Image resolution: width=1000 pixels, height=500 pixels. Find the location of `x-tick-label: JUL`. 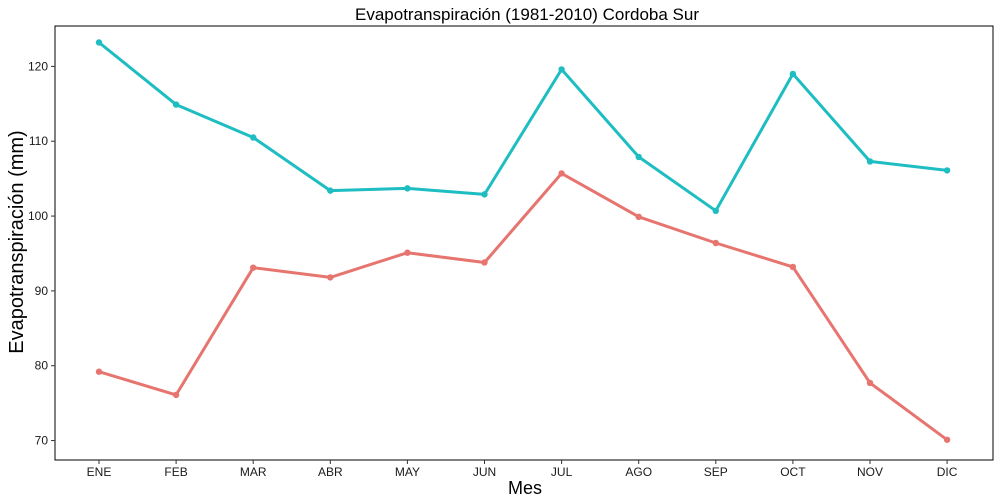

x-tick-label: JUL is located at coordinates (562, 472).